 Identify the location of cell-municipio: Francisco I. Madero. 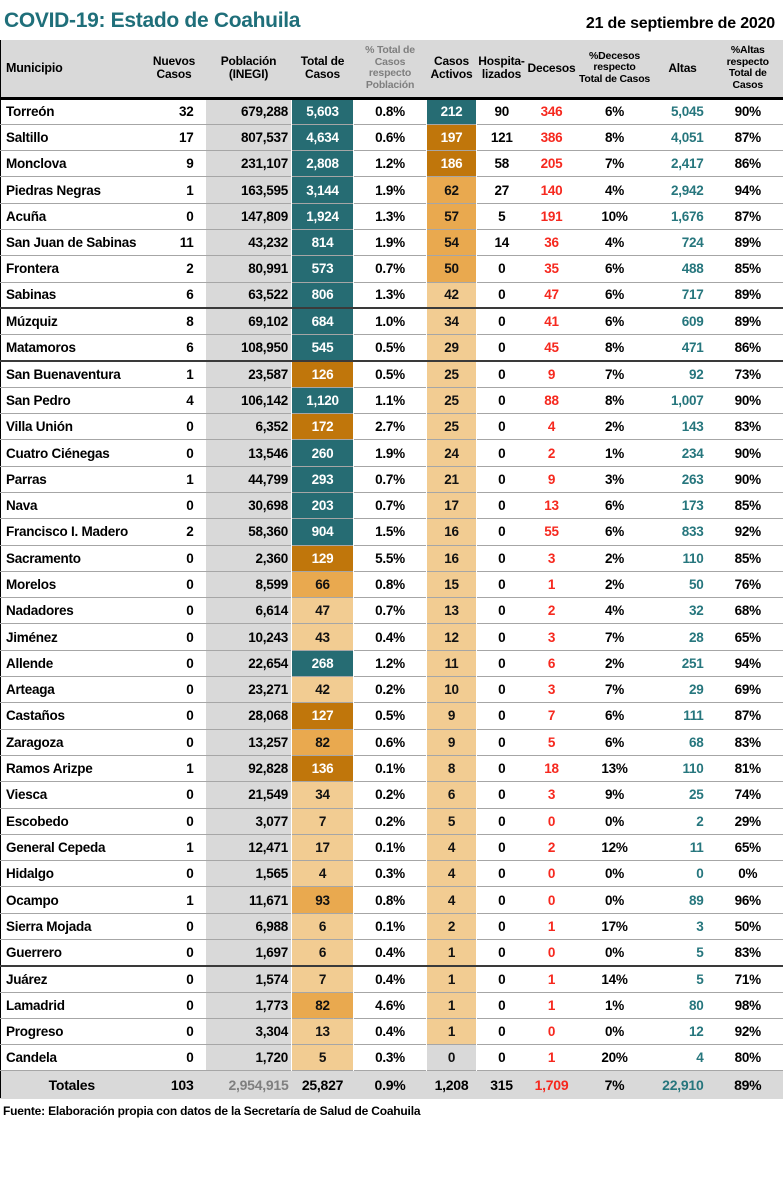
(67, 532).